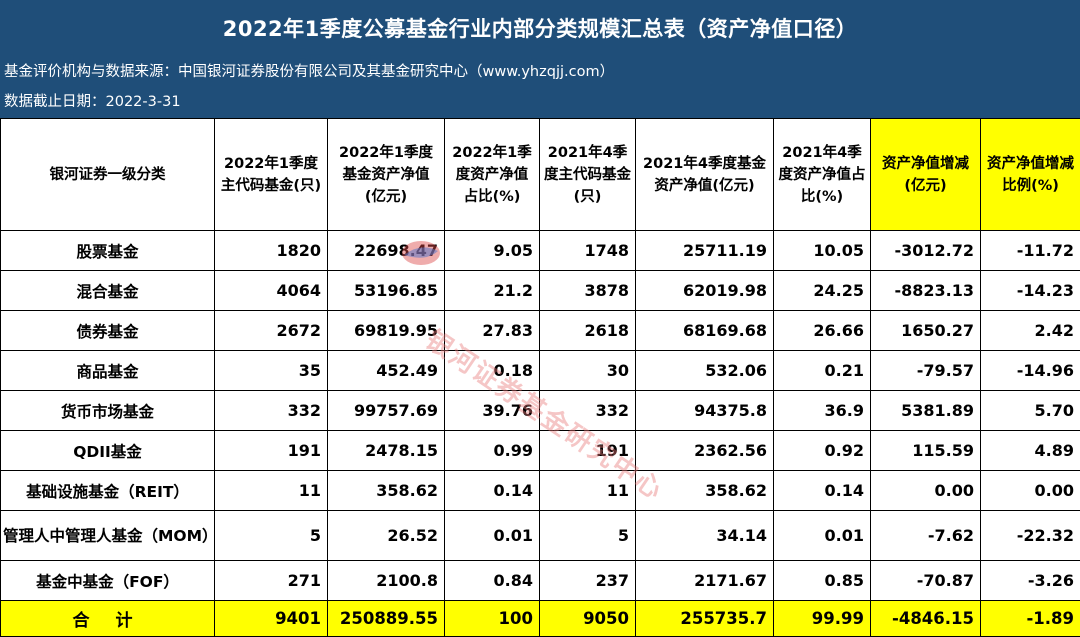 The height and width of the screenshot is (637, 1080). What do you see at coordinates (386, 371) in the screenshot?
I see `table-cell: 452.49` at bounding box center [386, 371].